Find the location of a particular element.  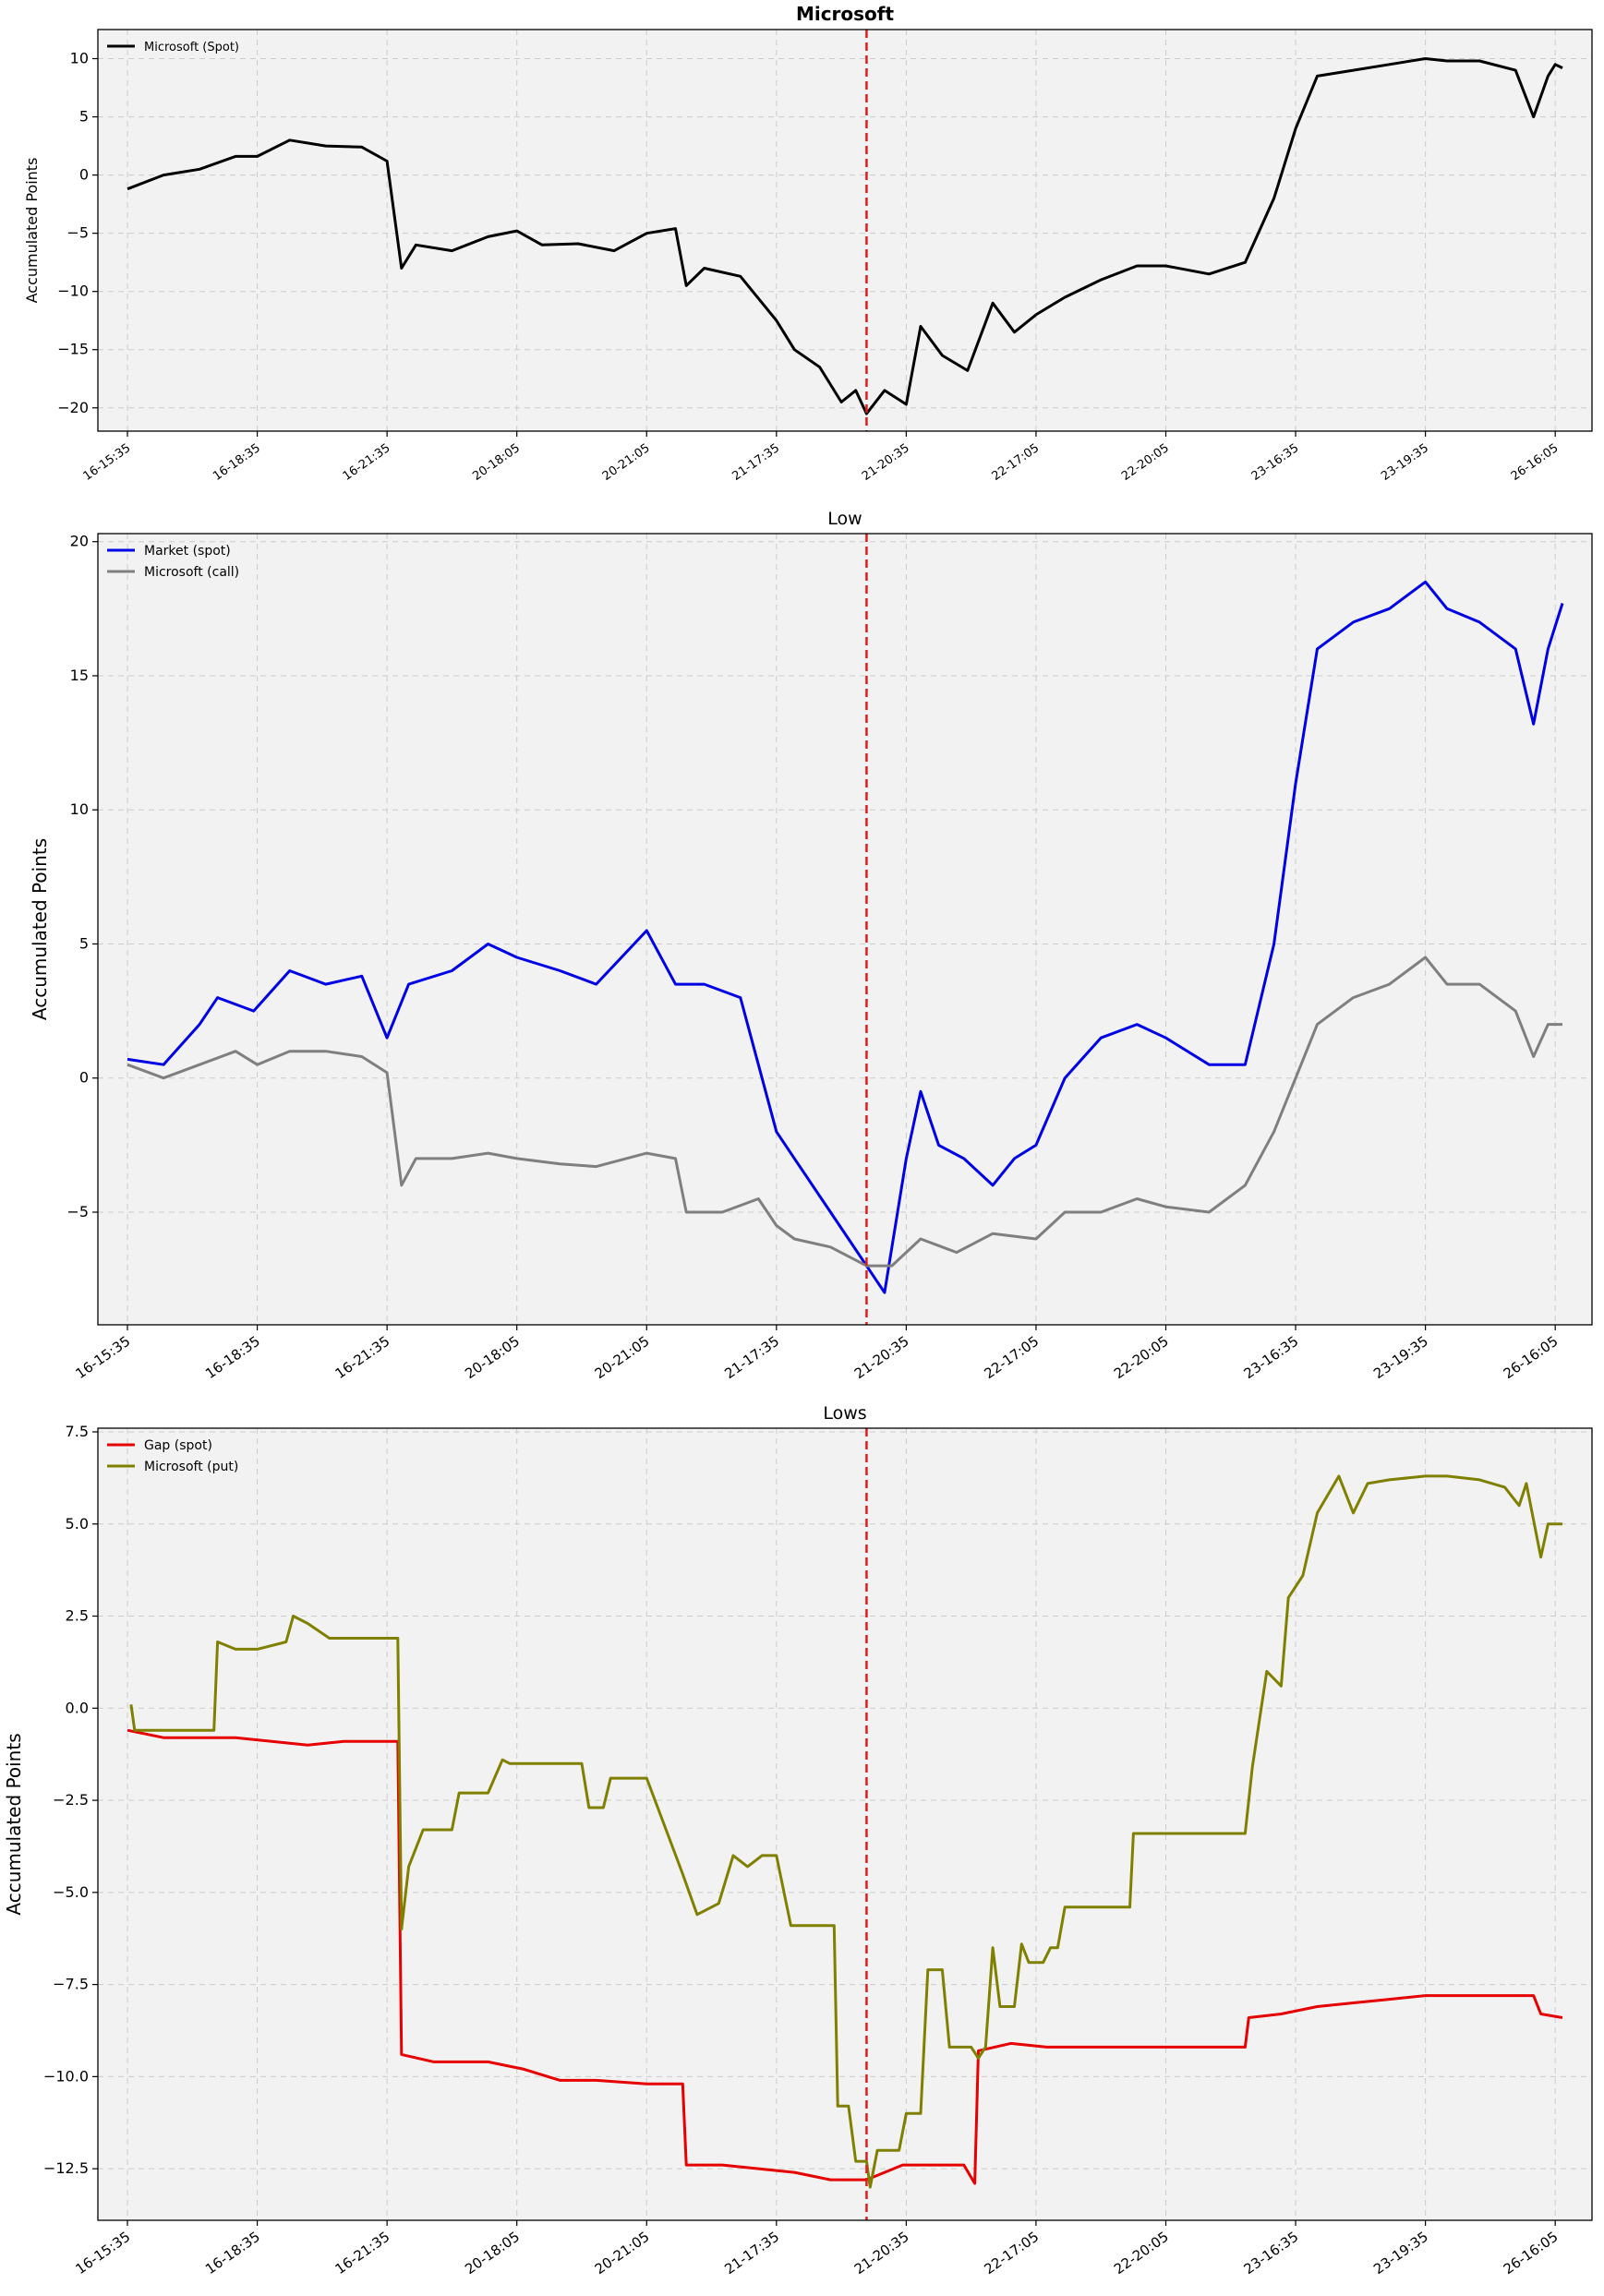

legend: Gap (spot) Microsoft (put) is located at coordinates (173, 1456).